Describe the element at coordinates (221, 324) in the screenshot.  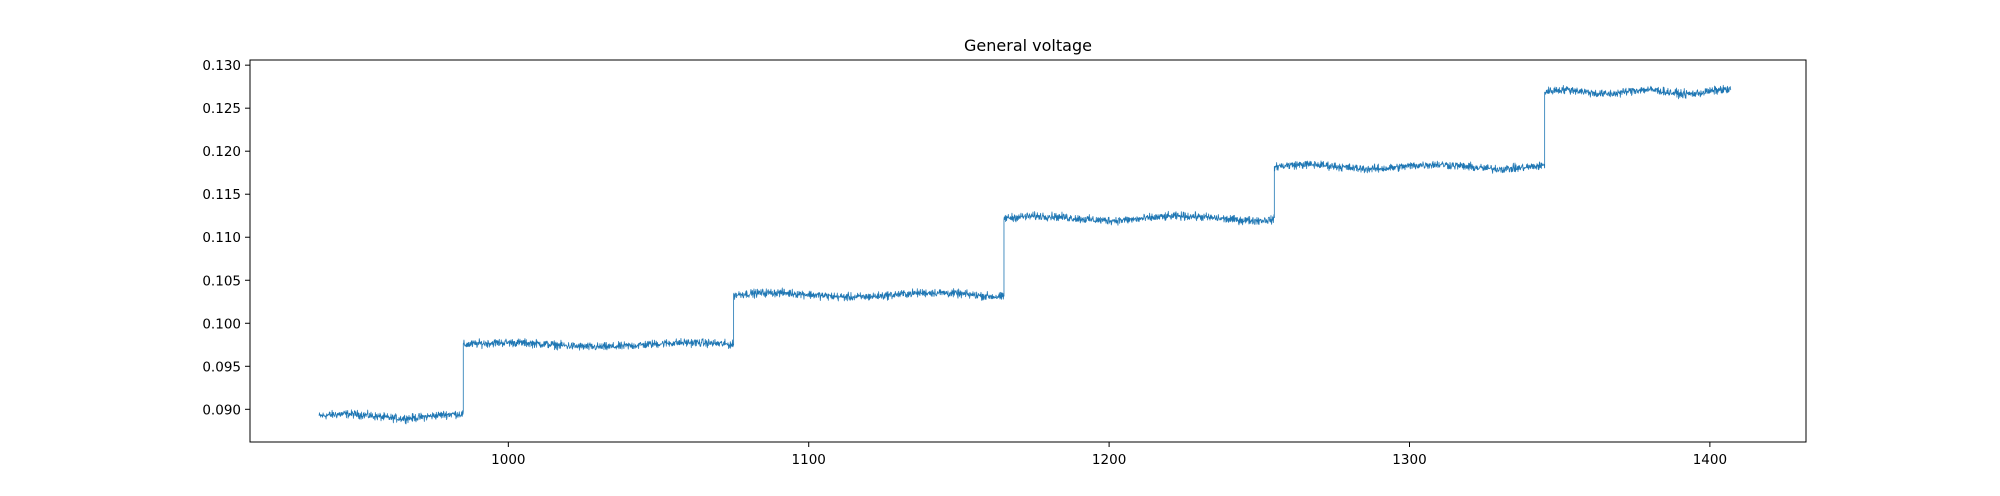
I see `y-tick-label: 0.100` at that location.